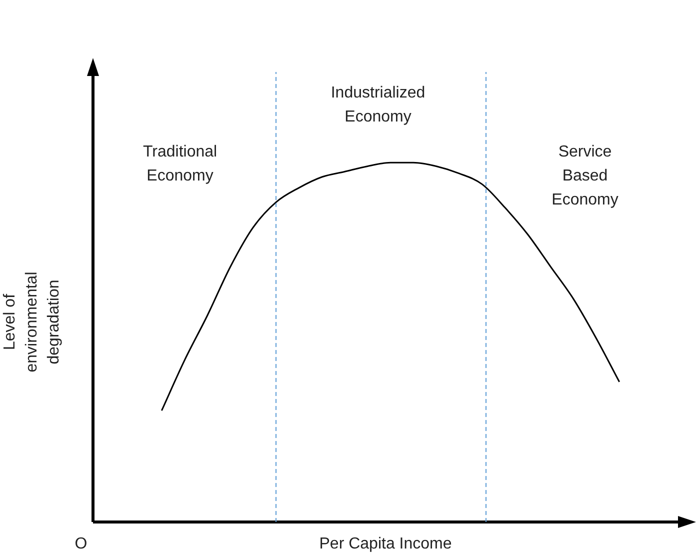 This screenshot has height=558, width=700. What do you see at coordinates (81, 543) in the screenshot?
I see `text: O` at bounding box center [81, 543].